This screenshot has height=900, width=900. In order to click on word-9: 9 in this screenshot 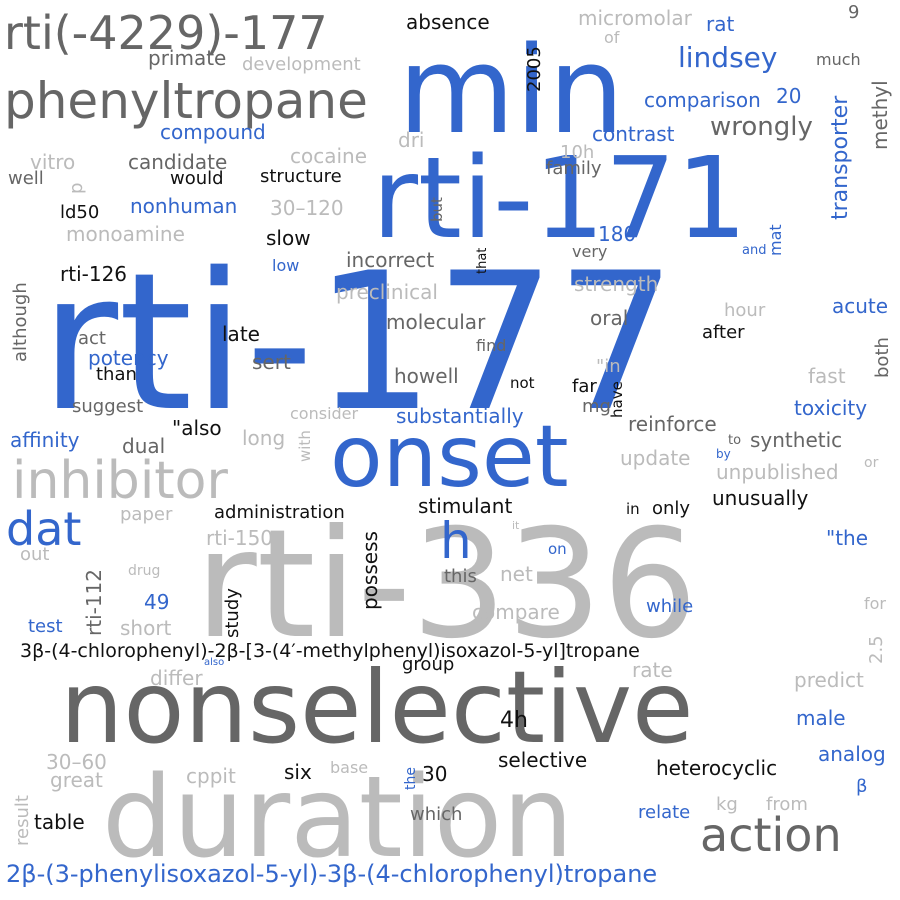, I will do `click(854, 12)`.